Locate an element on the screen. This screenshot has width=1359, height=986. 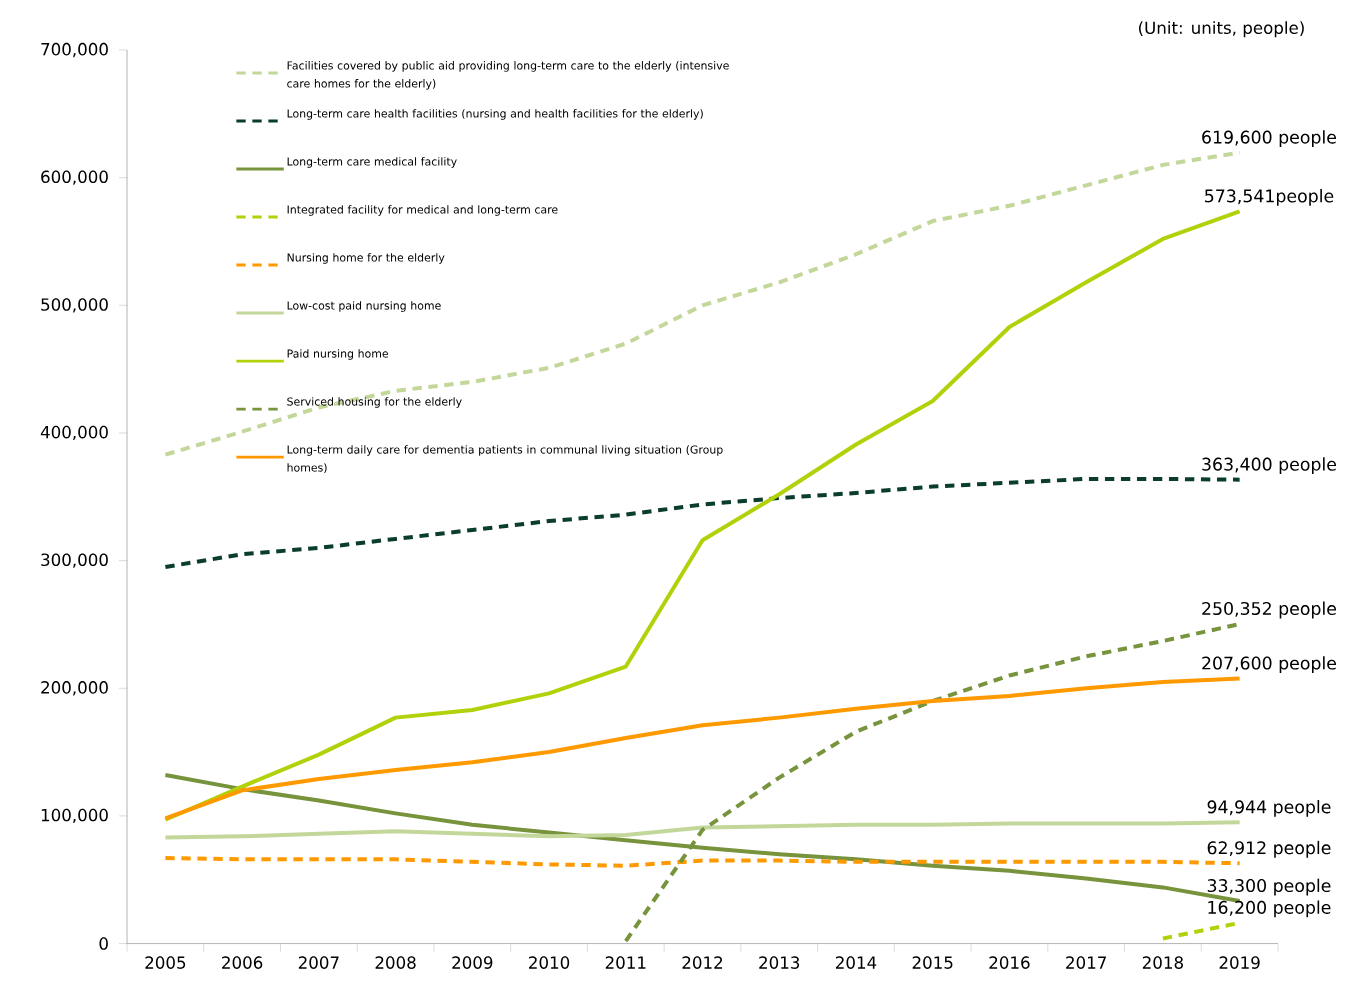
x-tick-label: 2008 is located at coordinates (395, 963).